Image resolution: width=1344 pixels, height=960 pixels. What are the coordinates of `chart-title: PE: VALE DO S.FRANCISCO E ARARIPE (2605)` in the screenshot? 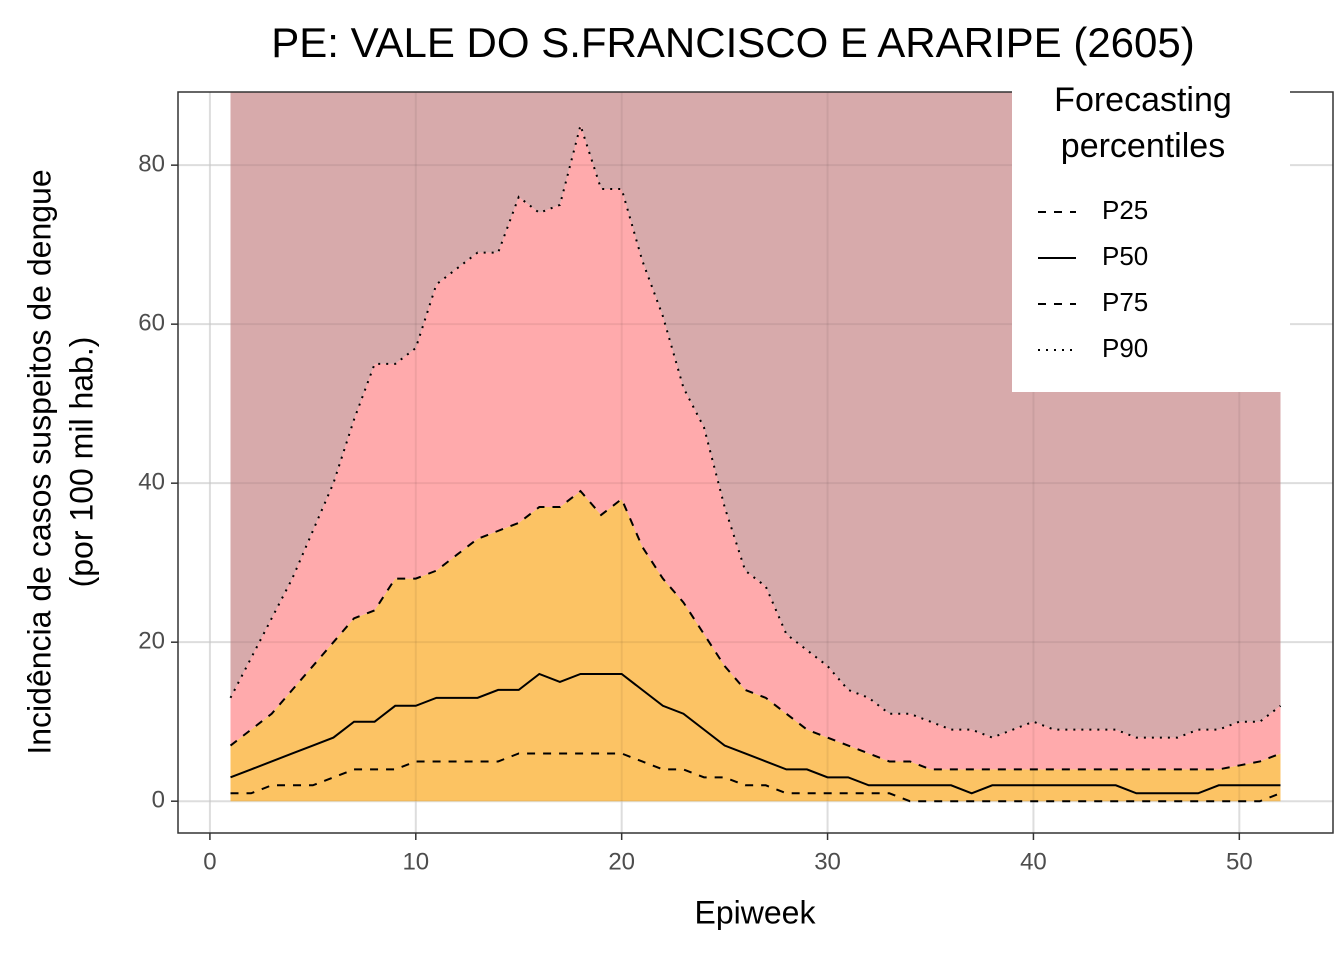 It's located at (733, 42).